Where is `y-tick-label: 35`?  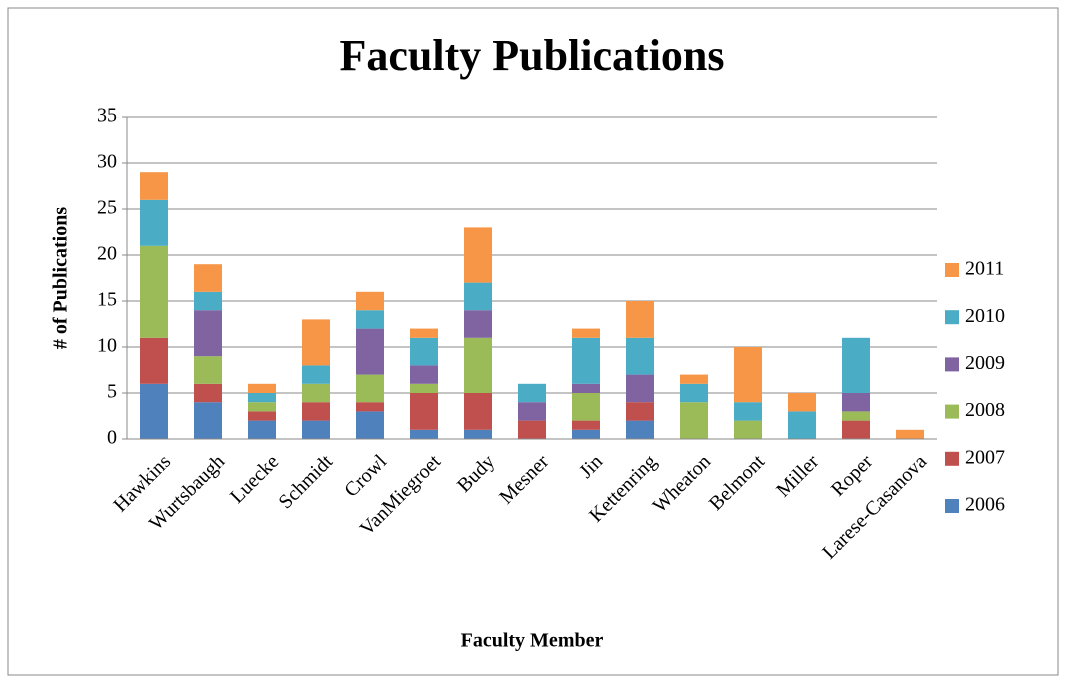
y-tick-label: 35 is located at coordinates (107, 116).